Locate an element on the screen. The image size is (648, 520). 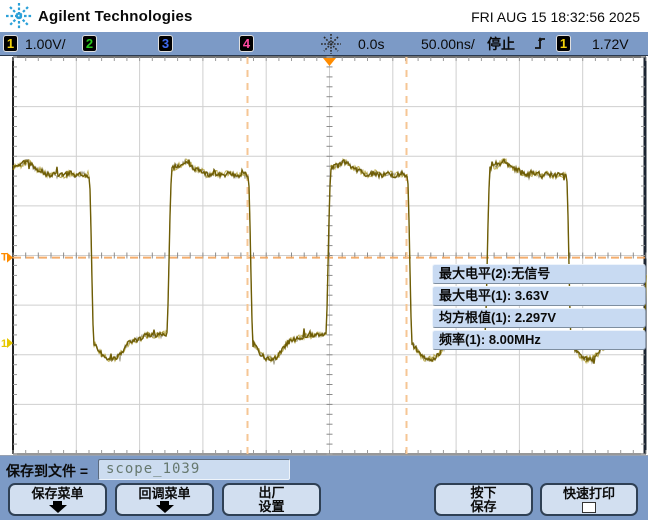
svg-text: 1 is located at coordinates (4, 344).